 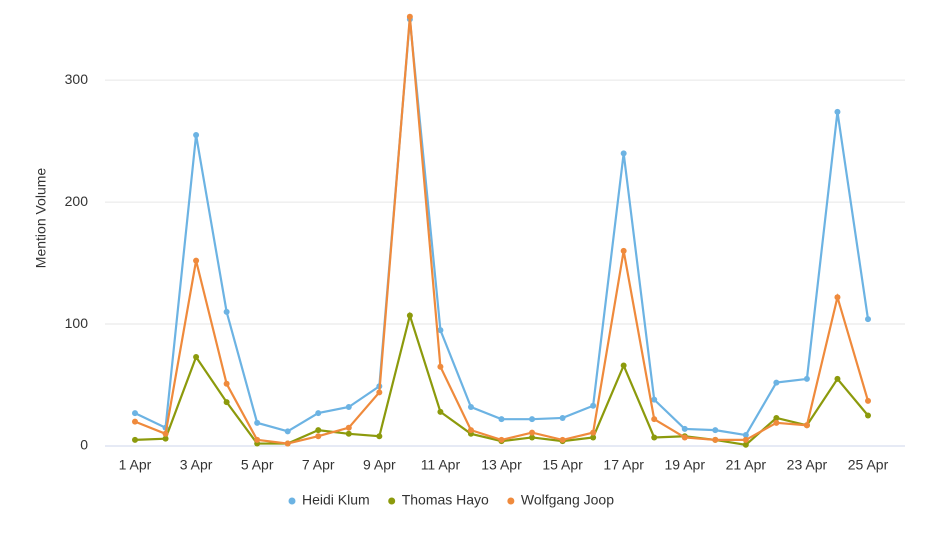 What do you see at coordinates (807, 465) in the screenshot?
I see `x-tick-label: 23 Apr` at bounding box center [807, 465].